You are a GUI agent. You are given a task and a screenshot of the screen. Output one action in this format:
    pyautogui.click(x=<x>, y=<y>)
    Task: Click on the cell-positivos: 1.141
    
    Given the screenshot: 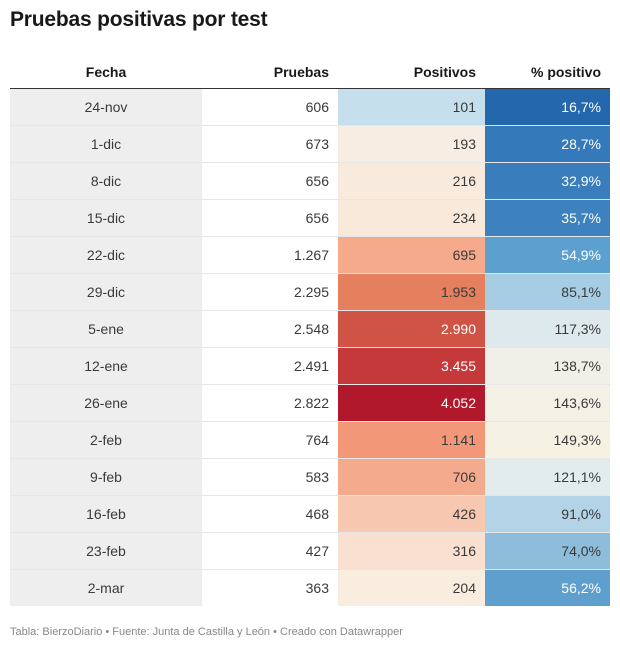 What is the action you would take?
    pyautogui.click(x=411, y=440)
    